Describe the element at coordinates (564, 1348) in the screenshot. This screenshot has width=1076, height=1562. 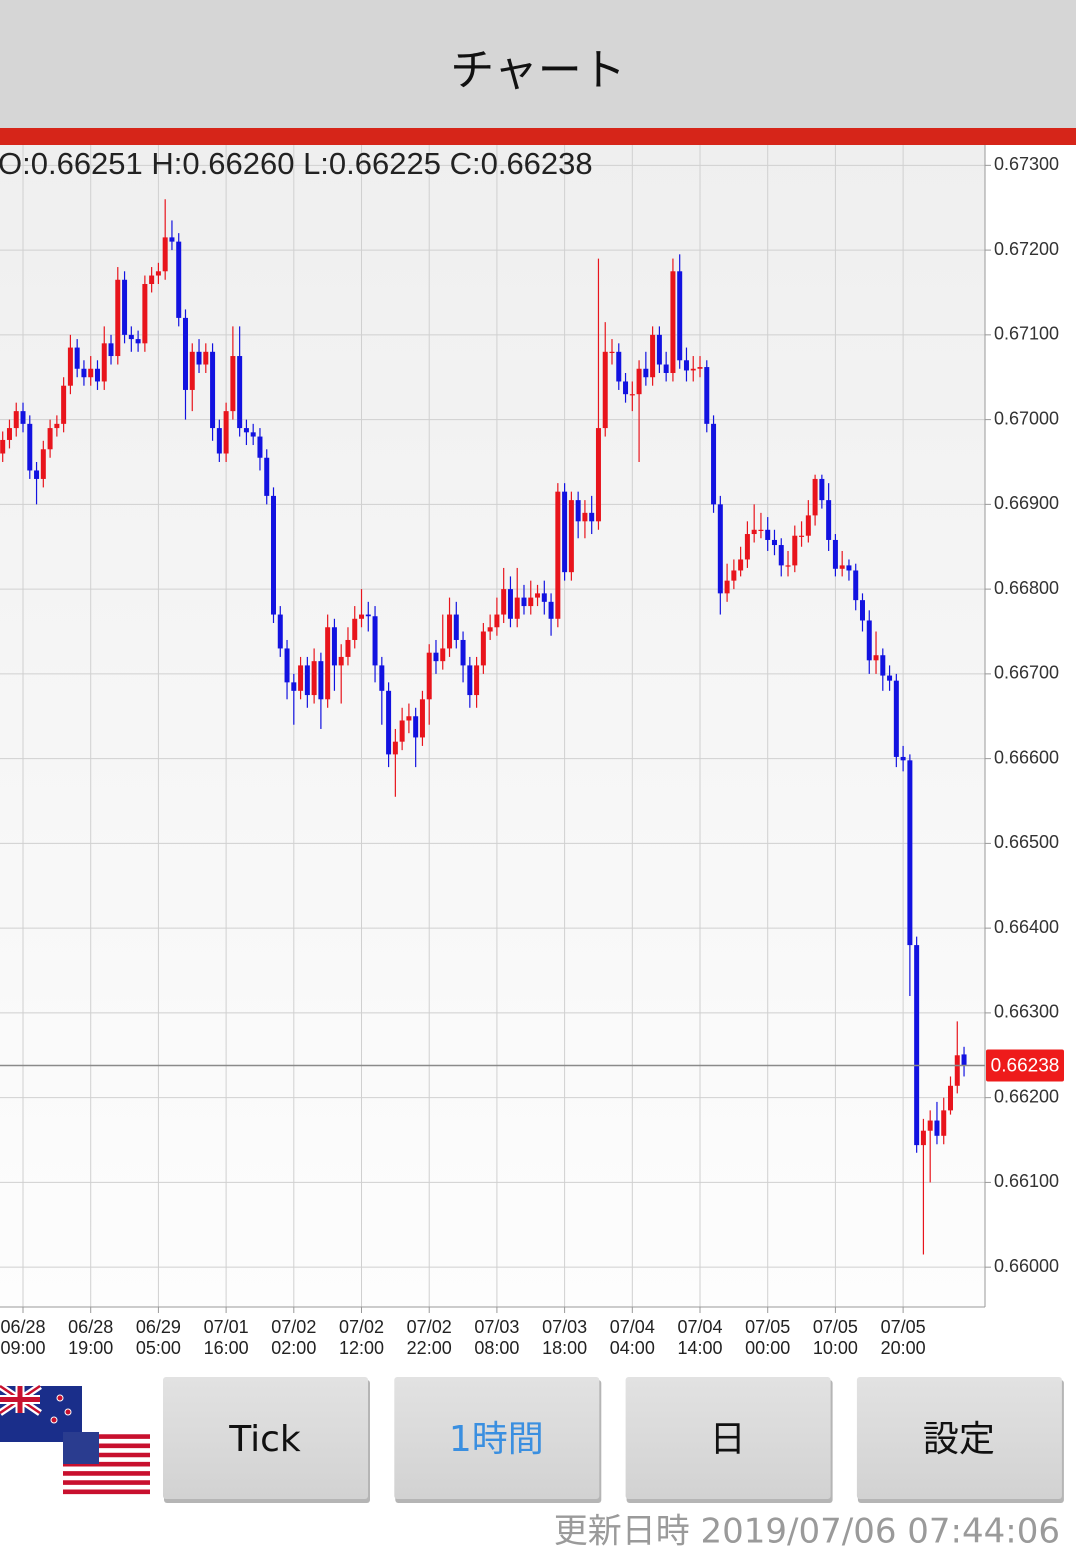
I see `x-tick-label-time: 18:00` at that location.